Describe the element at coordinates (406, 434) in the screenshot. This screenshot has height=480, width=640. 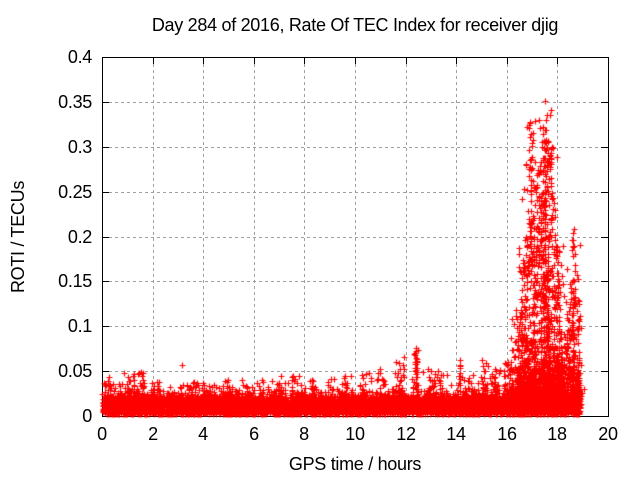
I see `x-tick-label: 12` at that location.